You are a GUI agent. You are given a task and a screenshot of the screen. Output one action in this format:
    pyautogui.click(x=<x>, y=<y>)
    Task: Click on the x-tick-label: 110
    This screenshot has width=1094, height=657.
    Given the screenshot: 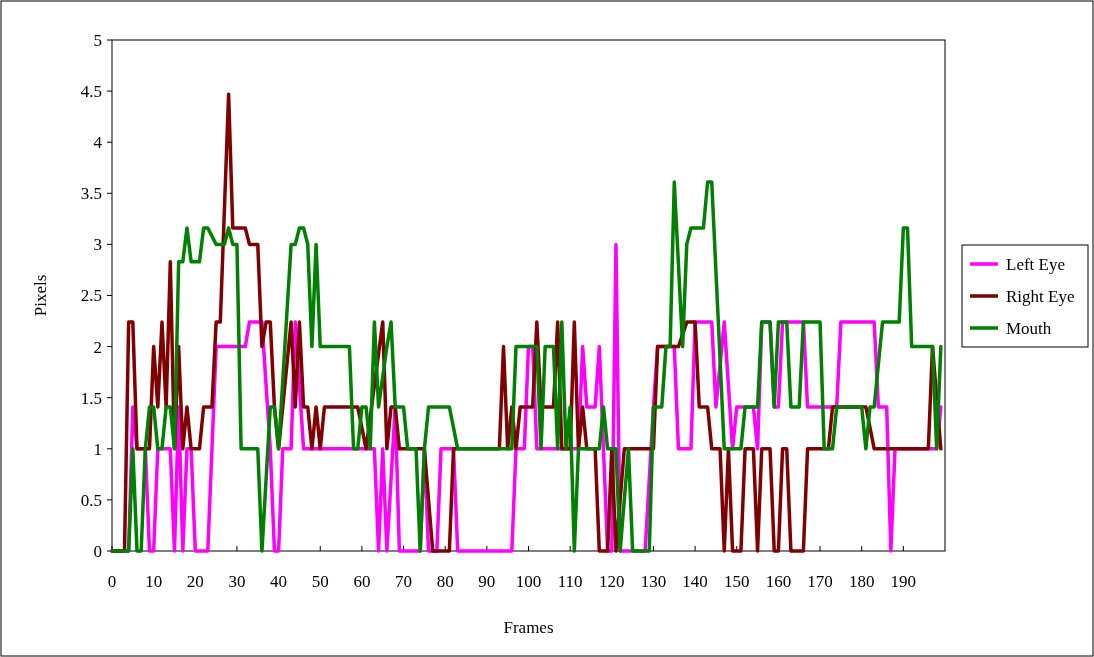 What is the action you would take?
    pyautogui.click(x=570, y=581)
    